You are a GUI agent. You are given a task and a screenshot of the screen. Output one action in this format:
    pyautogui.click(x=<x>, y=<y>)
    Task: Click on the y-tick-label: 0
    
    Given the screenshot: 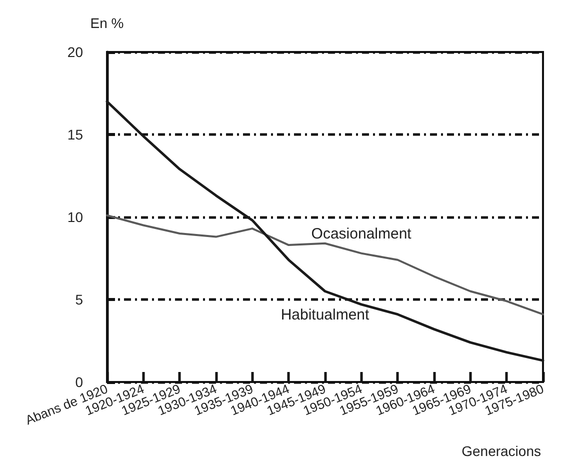 What is the action you would take?
    pyautogui.click(x=79, y=382)
    